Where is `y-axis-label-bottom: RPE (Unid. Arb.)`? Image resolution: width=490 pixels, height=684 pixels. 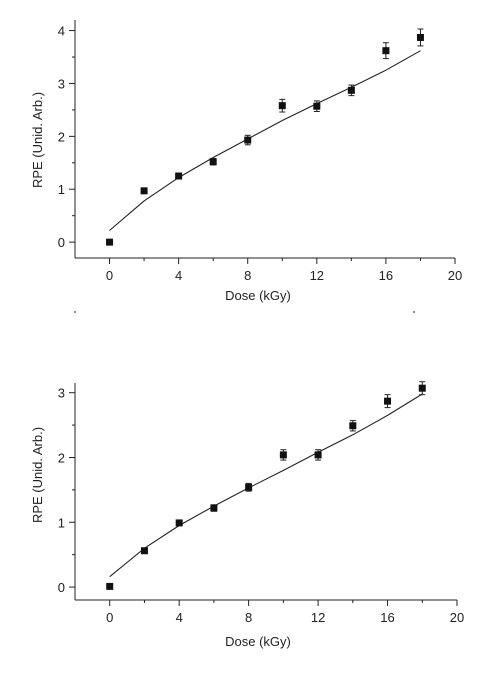
y-axis-label-bottom: RPE (Unid. Arb.) is located at coordinates (37, 475).